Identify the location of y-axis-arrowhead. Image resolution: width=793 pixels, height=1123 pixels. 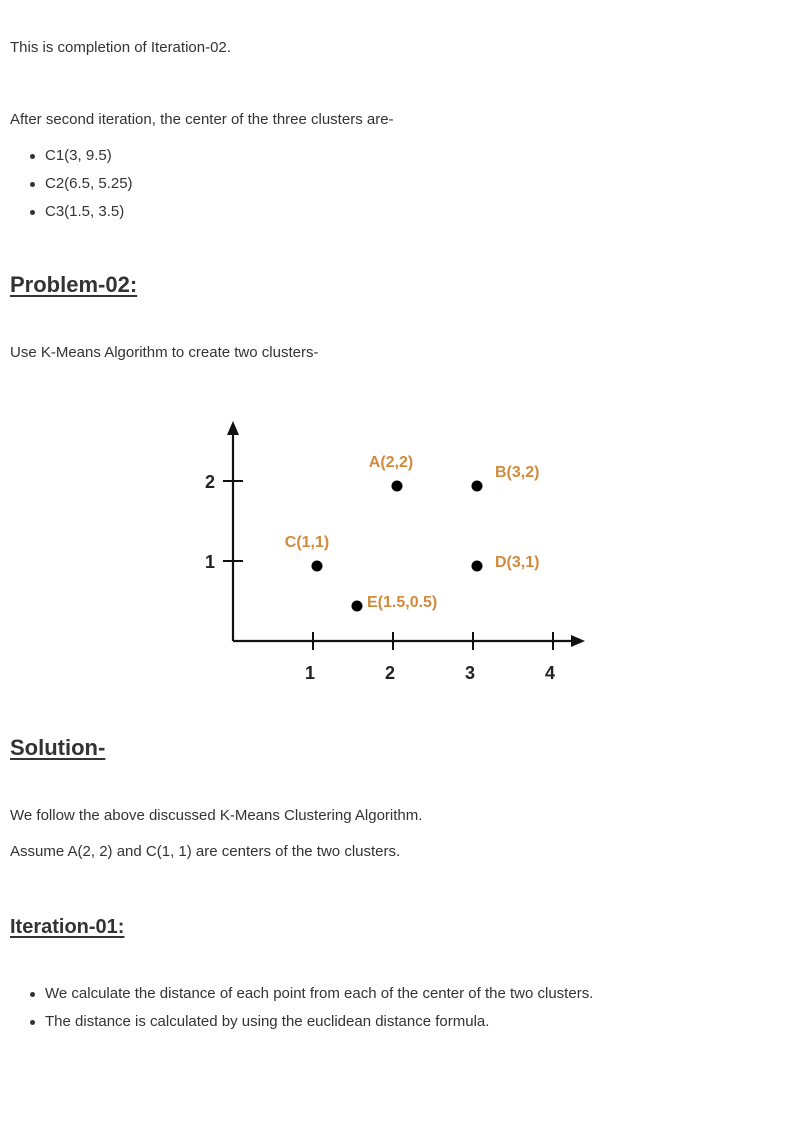
(233, 428).